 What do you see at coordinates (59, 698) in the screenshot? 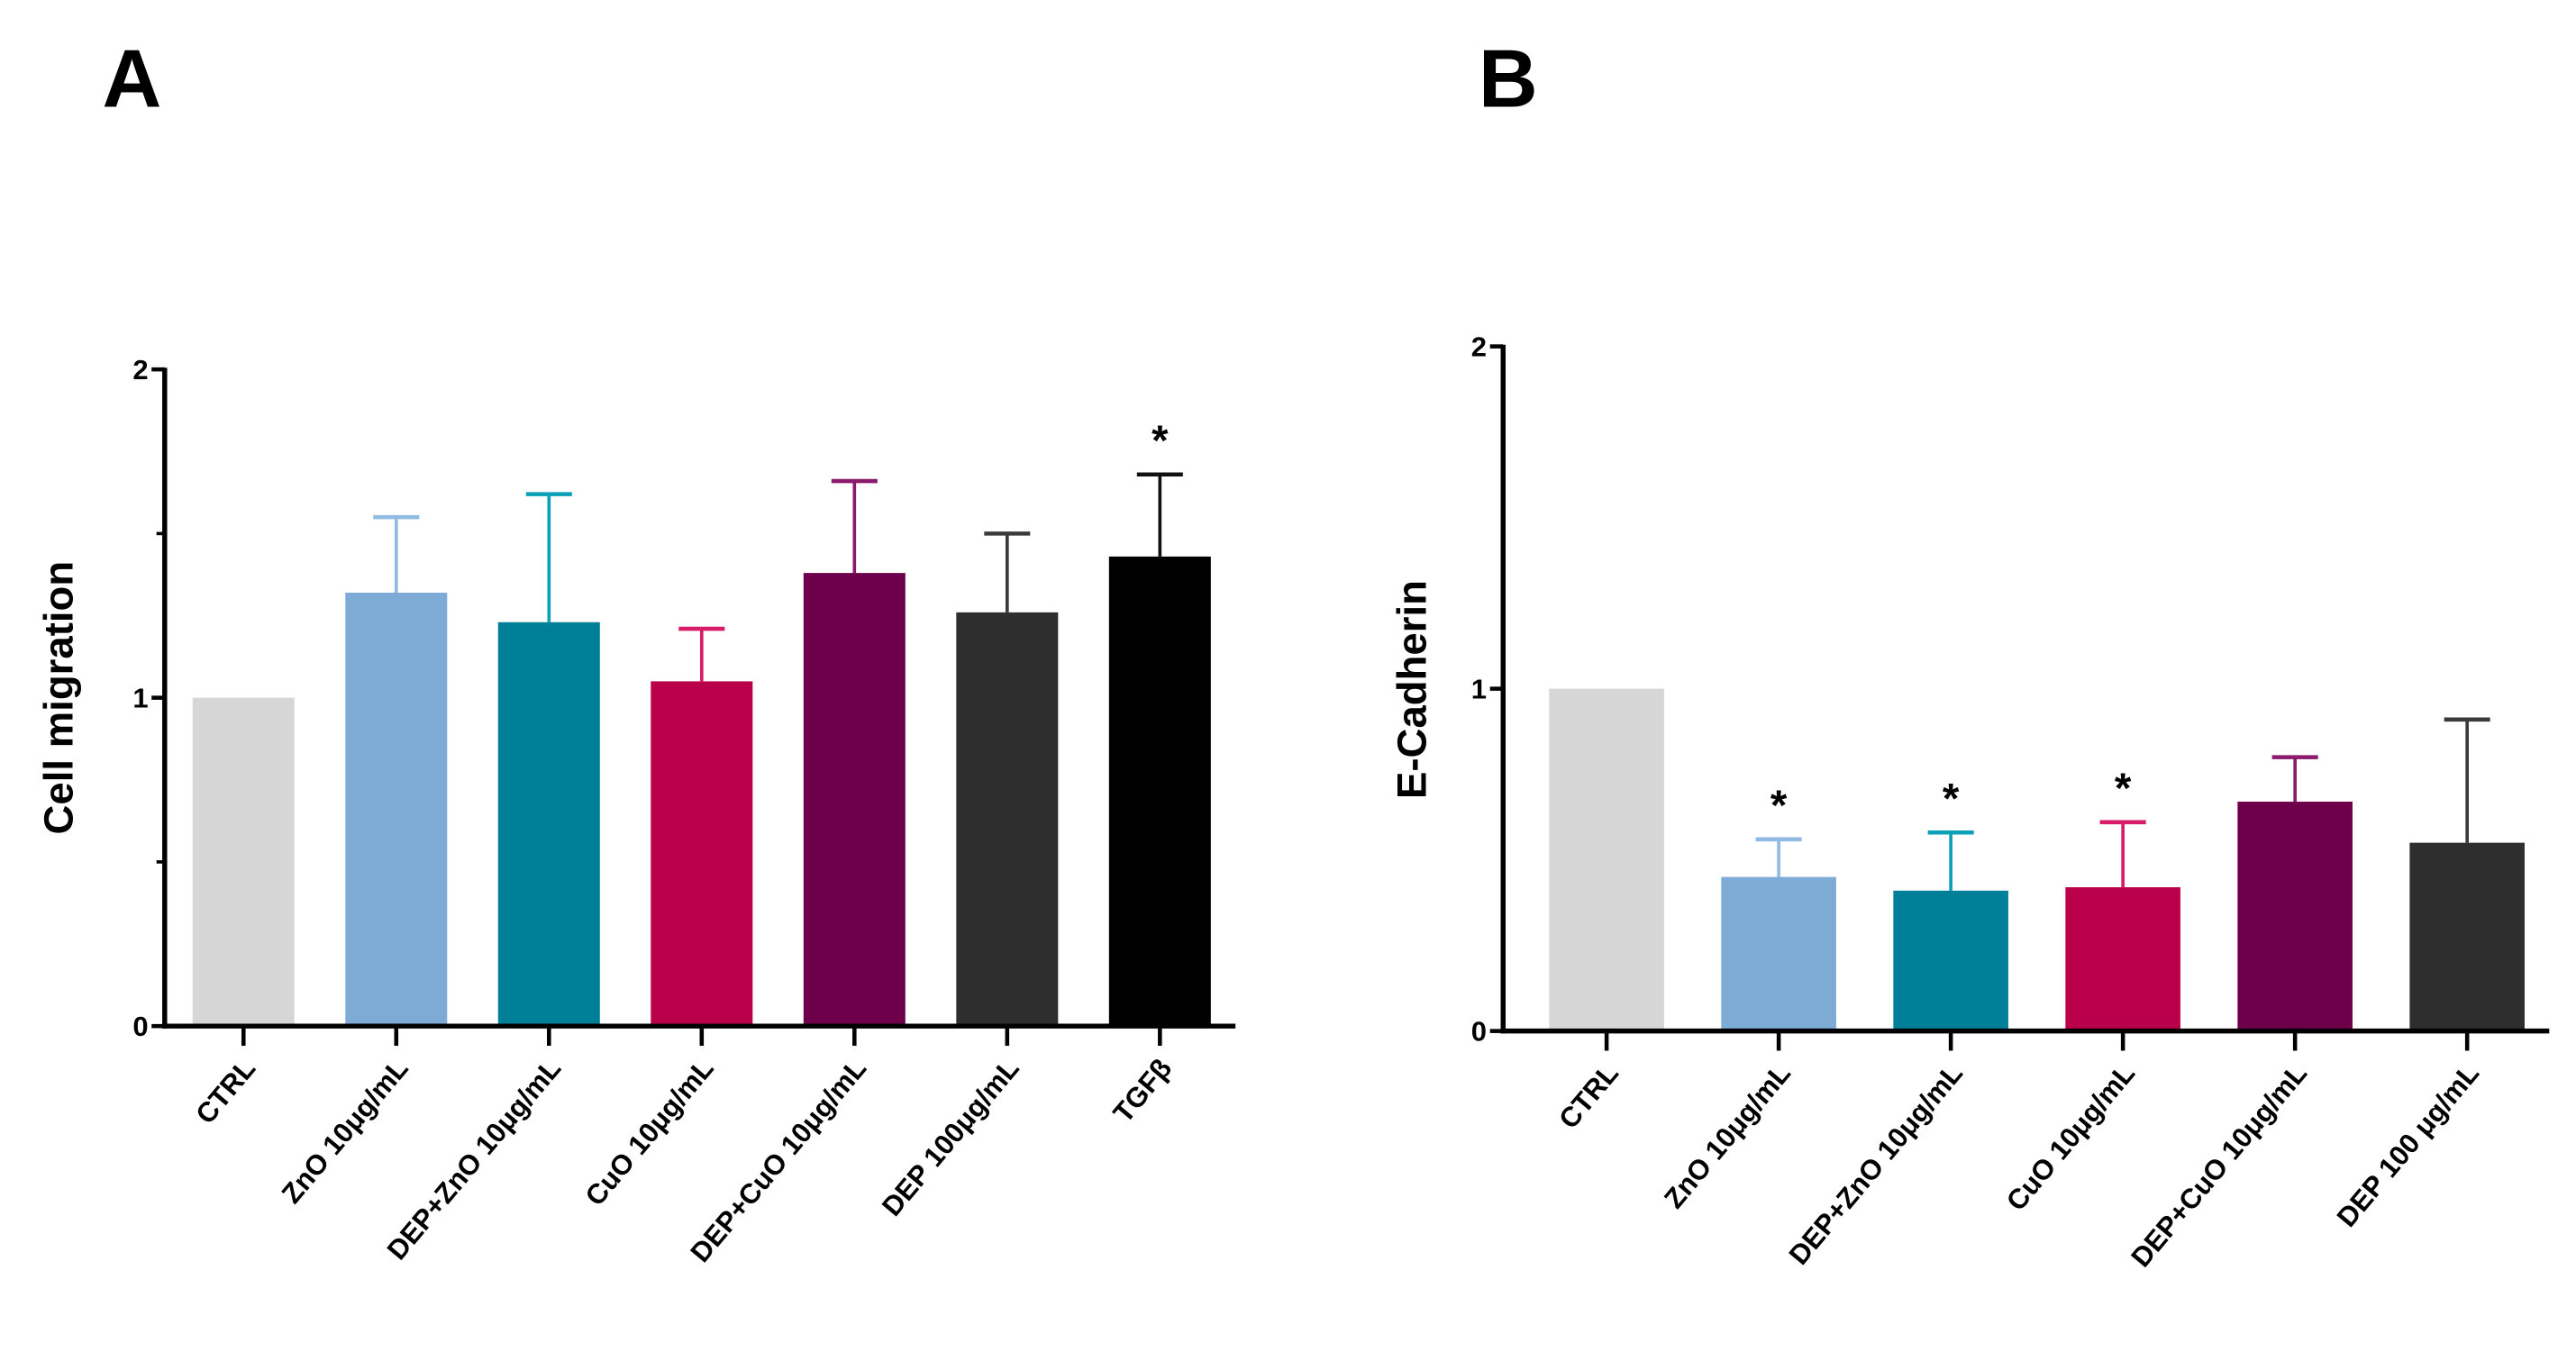
I see `y-axis-label-a: Cell migration` at bounding box center [59, 698].